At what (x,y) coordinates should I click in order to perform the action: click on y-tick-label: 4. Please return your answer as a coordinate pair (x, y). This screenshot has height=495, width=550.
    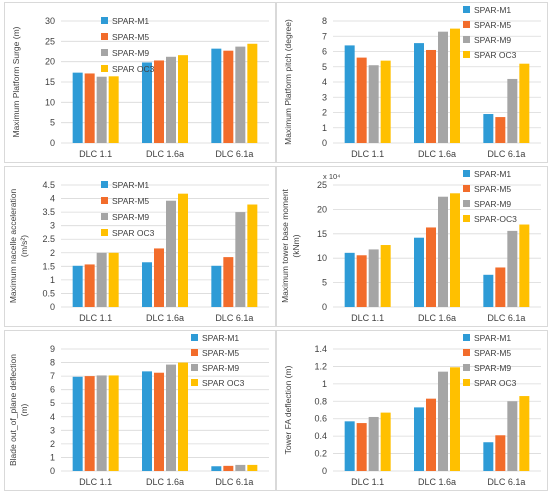
    Looking at the image, I should click on (324, 82).